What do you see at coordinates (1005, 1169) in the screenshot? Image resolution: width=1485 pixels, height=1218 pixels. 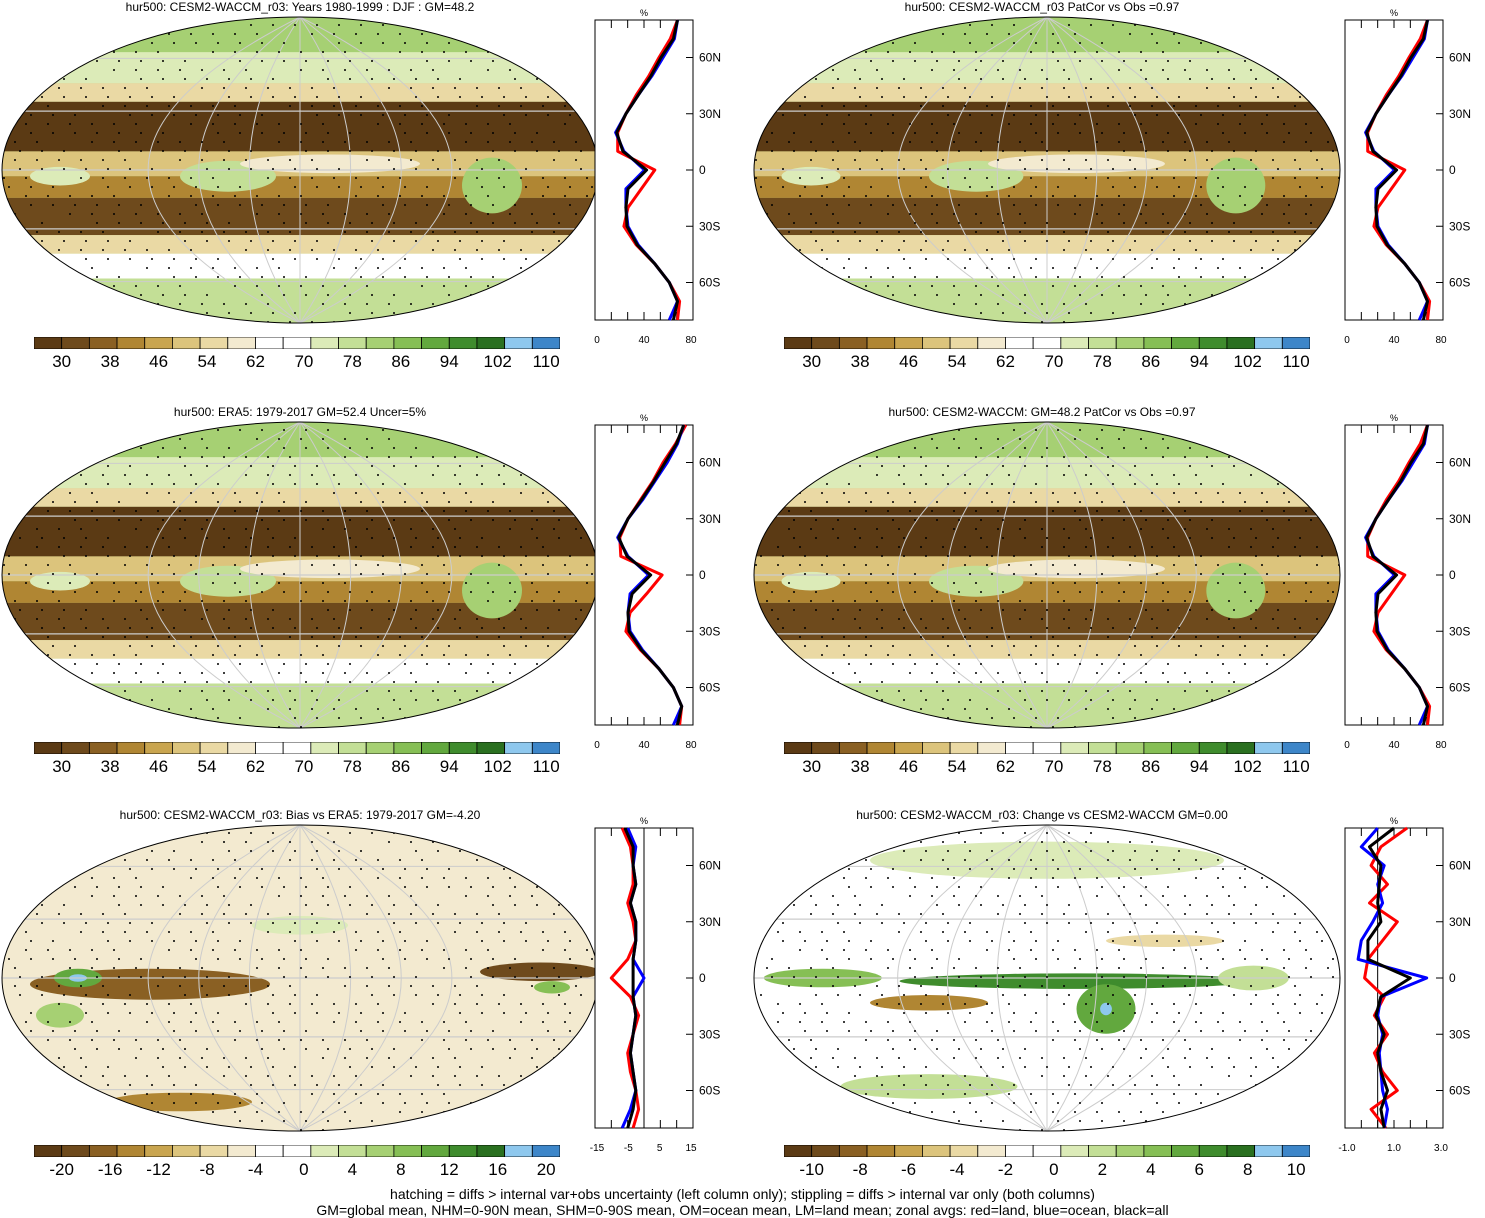 I see `colorbar-tick-label: -2` at bounding box center [1005, 1169].